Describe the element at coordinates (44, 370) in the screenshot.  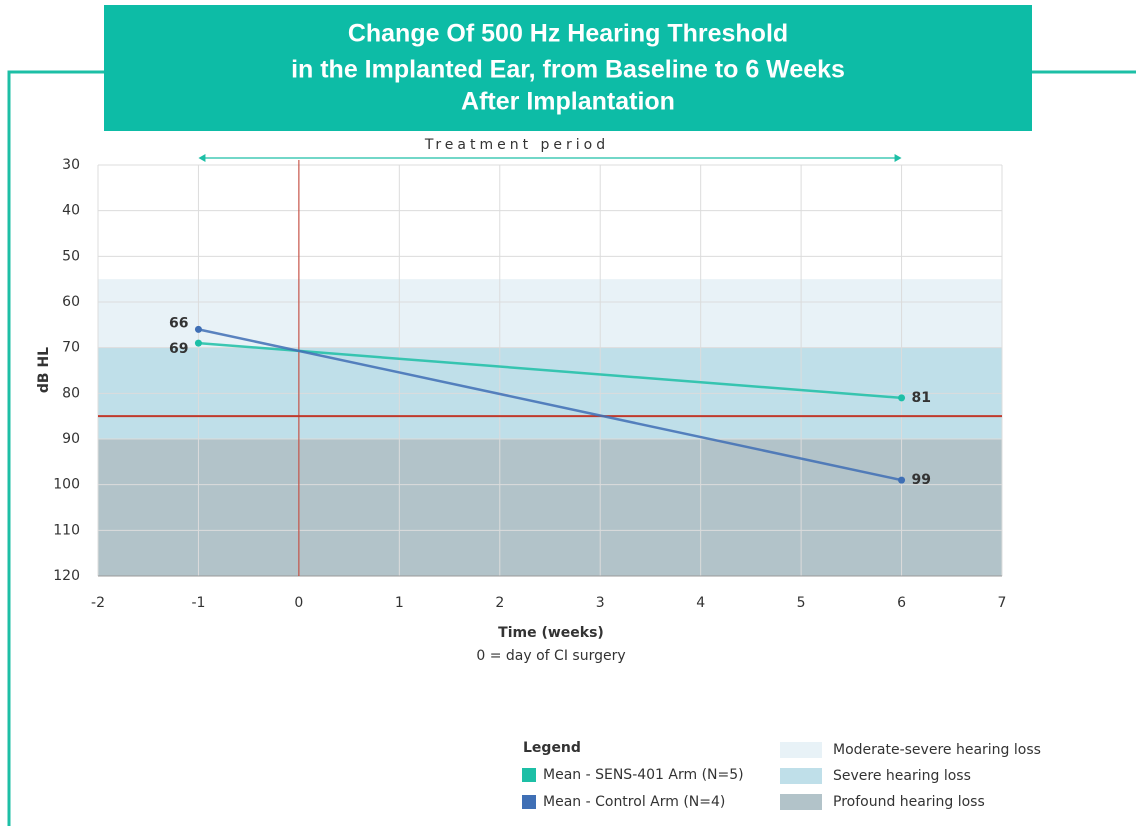
I see `y-axis-label: dB HL` at that location.